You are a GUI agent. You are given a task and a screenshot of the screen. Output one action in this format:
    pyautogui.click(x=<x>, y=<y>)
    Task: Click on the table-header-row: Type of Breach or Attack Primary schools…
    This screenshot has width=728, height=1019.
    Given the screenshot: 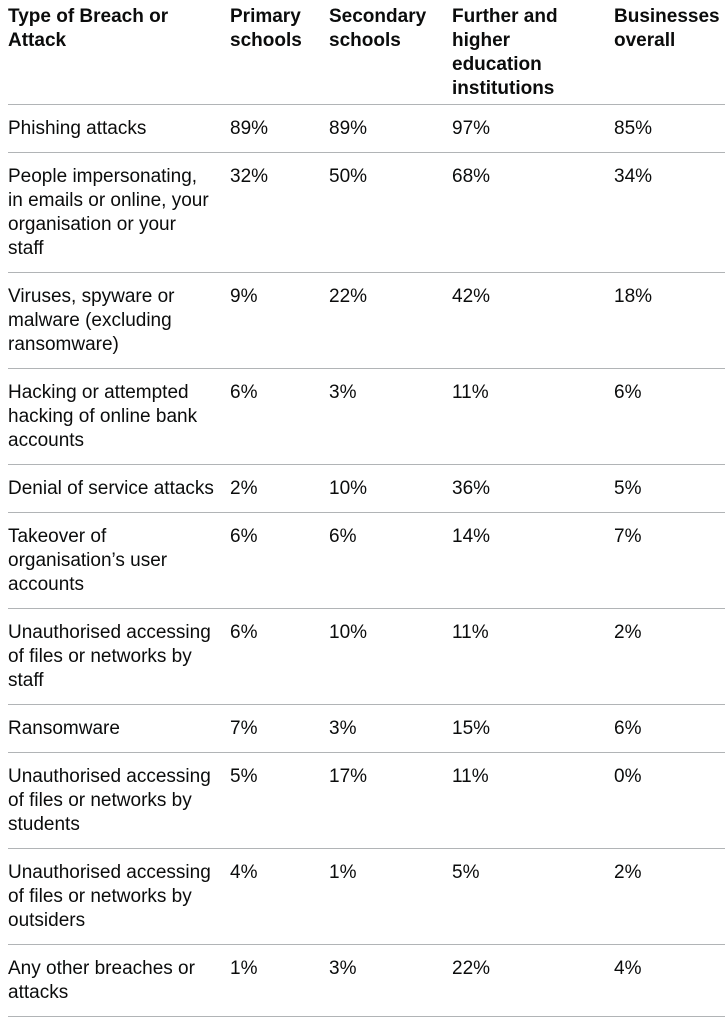 What is the action you would take?
    pyautogui.click(x=366, y=52)
    